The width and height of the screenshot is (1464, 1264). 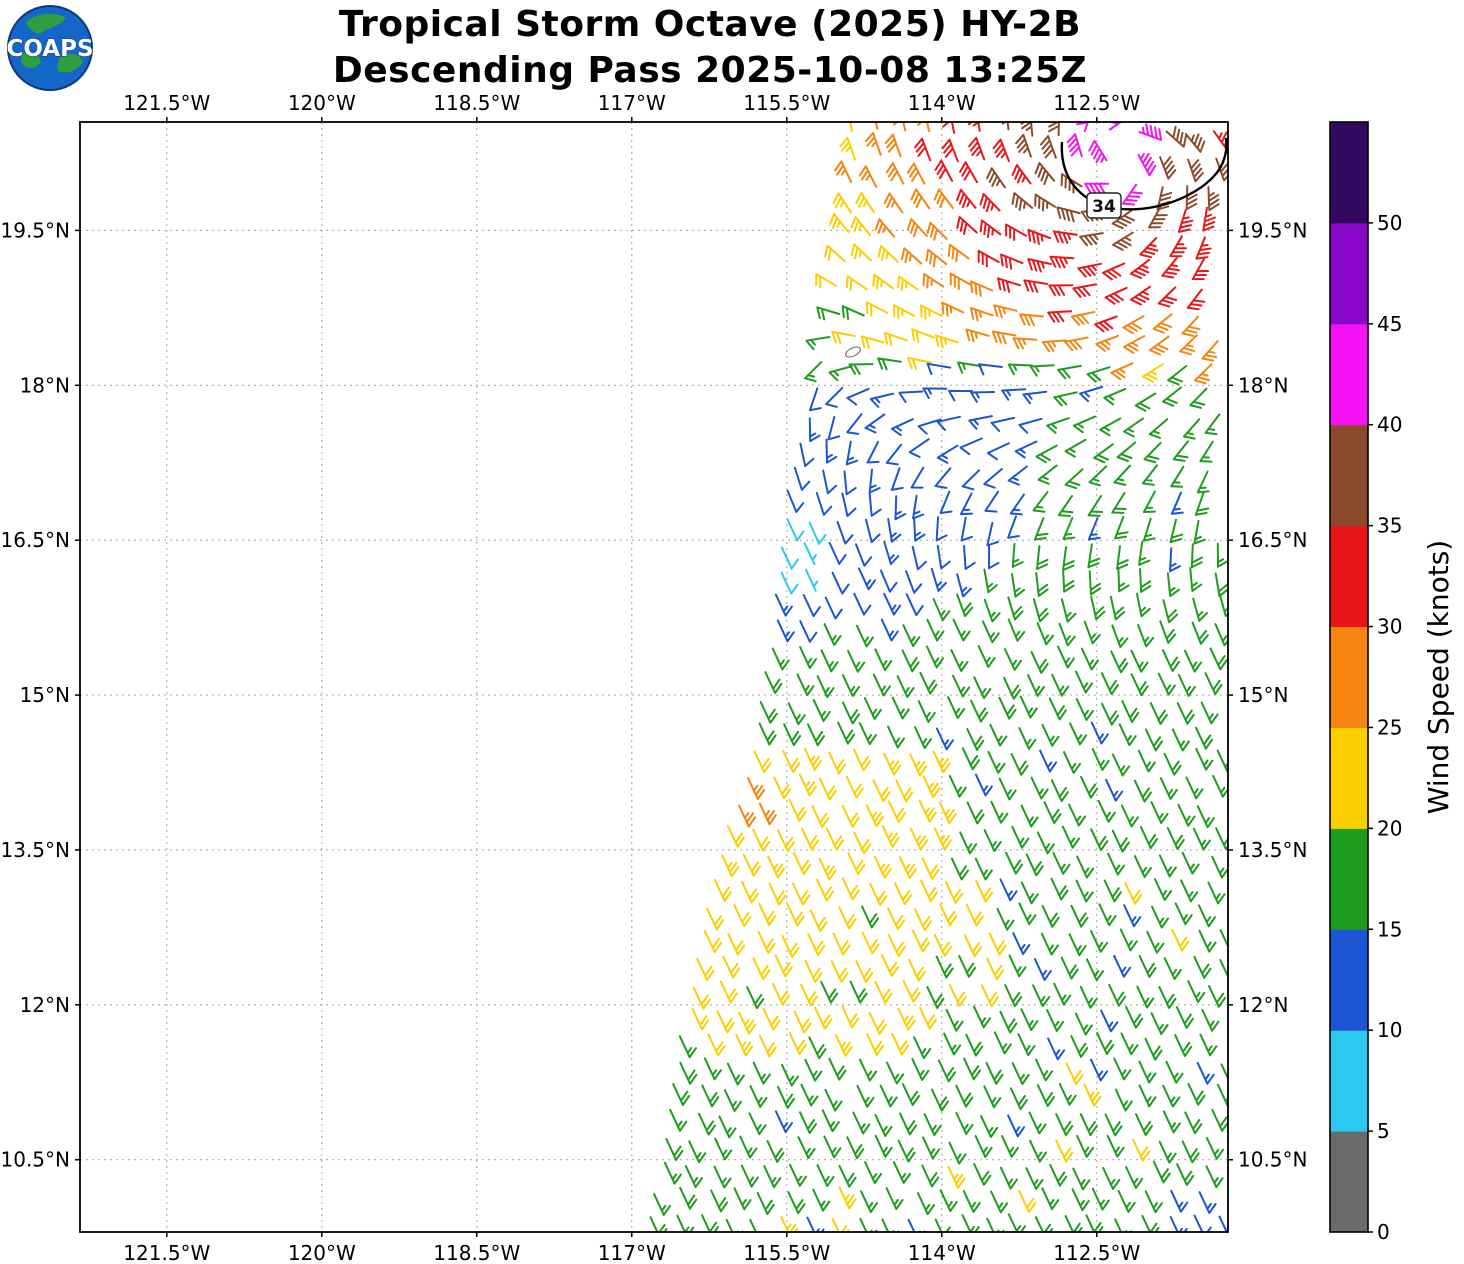 I want to click on colorbar-tick-label: 10, so click(x=1389, y=1030).